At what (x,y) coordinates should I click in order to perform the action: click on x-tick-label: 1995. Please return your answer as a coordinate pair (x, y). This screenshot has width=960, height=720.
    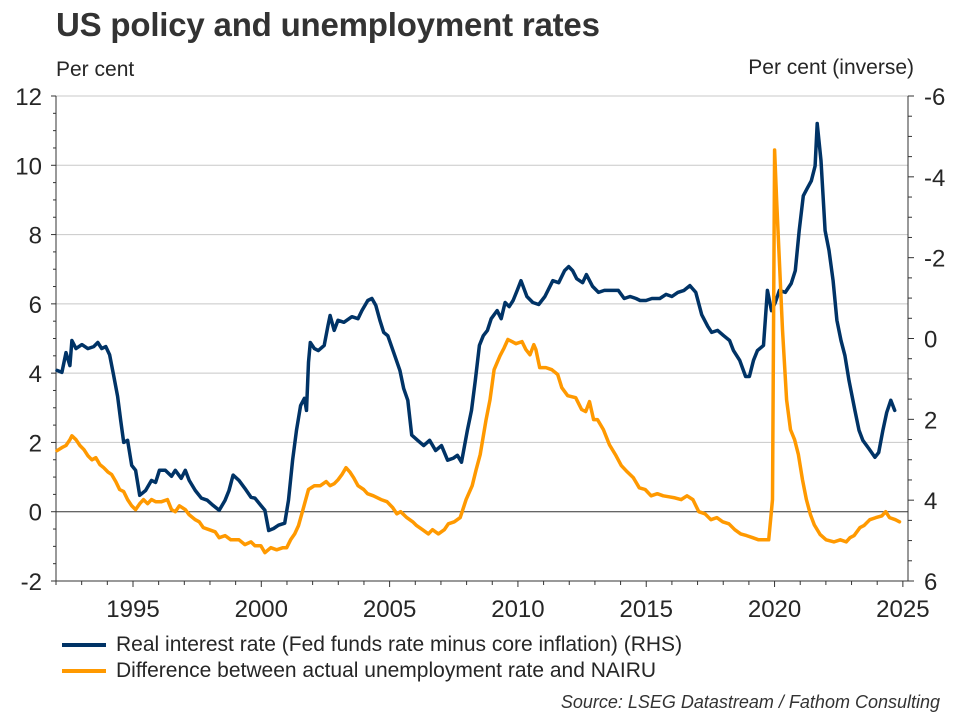
    Looking at the image, I should click on (132, 609).